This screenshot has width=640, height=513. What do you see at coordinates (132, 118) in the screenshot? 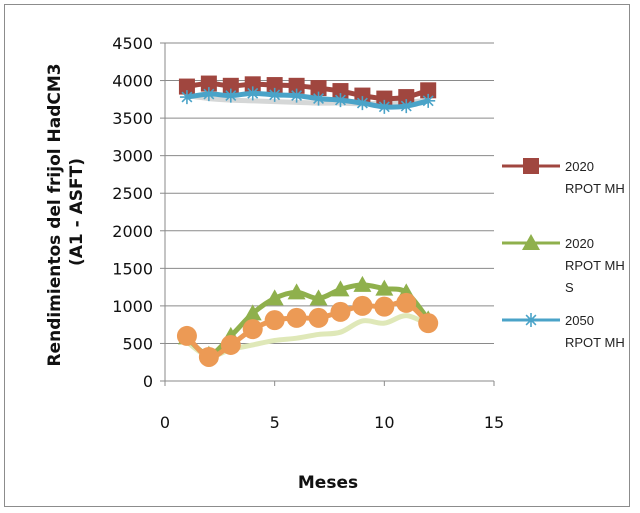
I see `y-tick-label: 3500` at bounding box center [132, 118].